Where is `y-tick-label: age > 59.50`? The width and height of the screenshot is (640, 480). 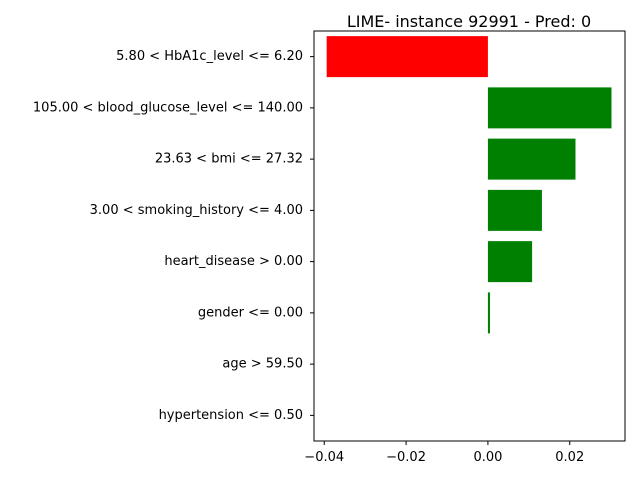 y-tick-label: age > 59.50 is located at coordinates (262, 364).